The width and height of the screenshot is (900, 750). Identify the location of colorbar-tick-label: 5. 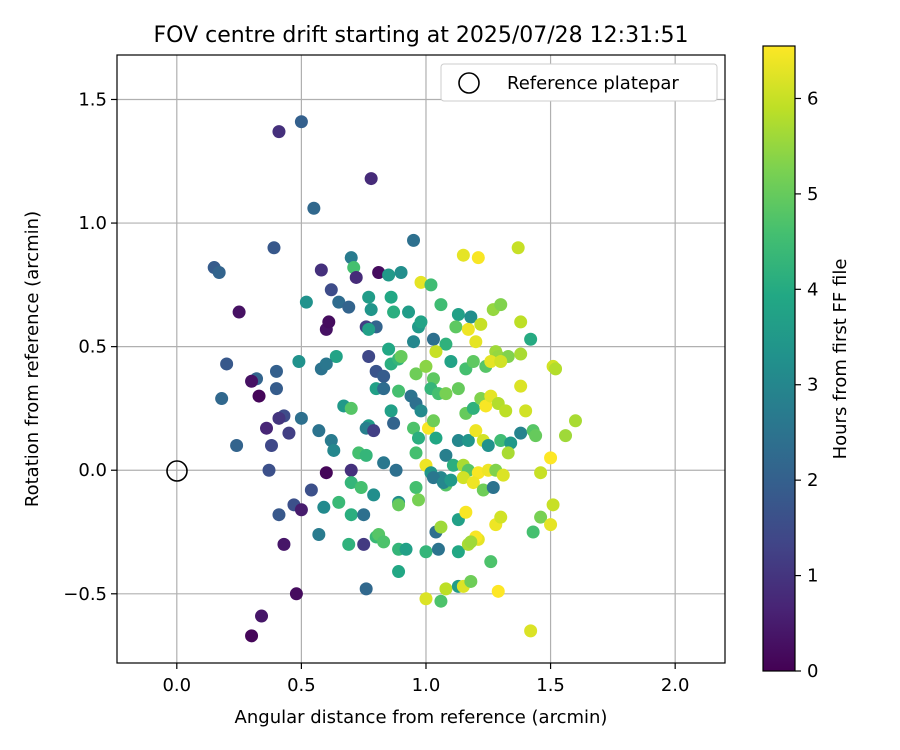
(812, 194).